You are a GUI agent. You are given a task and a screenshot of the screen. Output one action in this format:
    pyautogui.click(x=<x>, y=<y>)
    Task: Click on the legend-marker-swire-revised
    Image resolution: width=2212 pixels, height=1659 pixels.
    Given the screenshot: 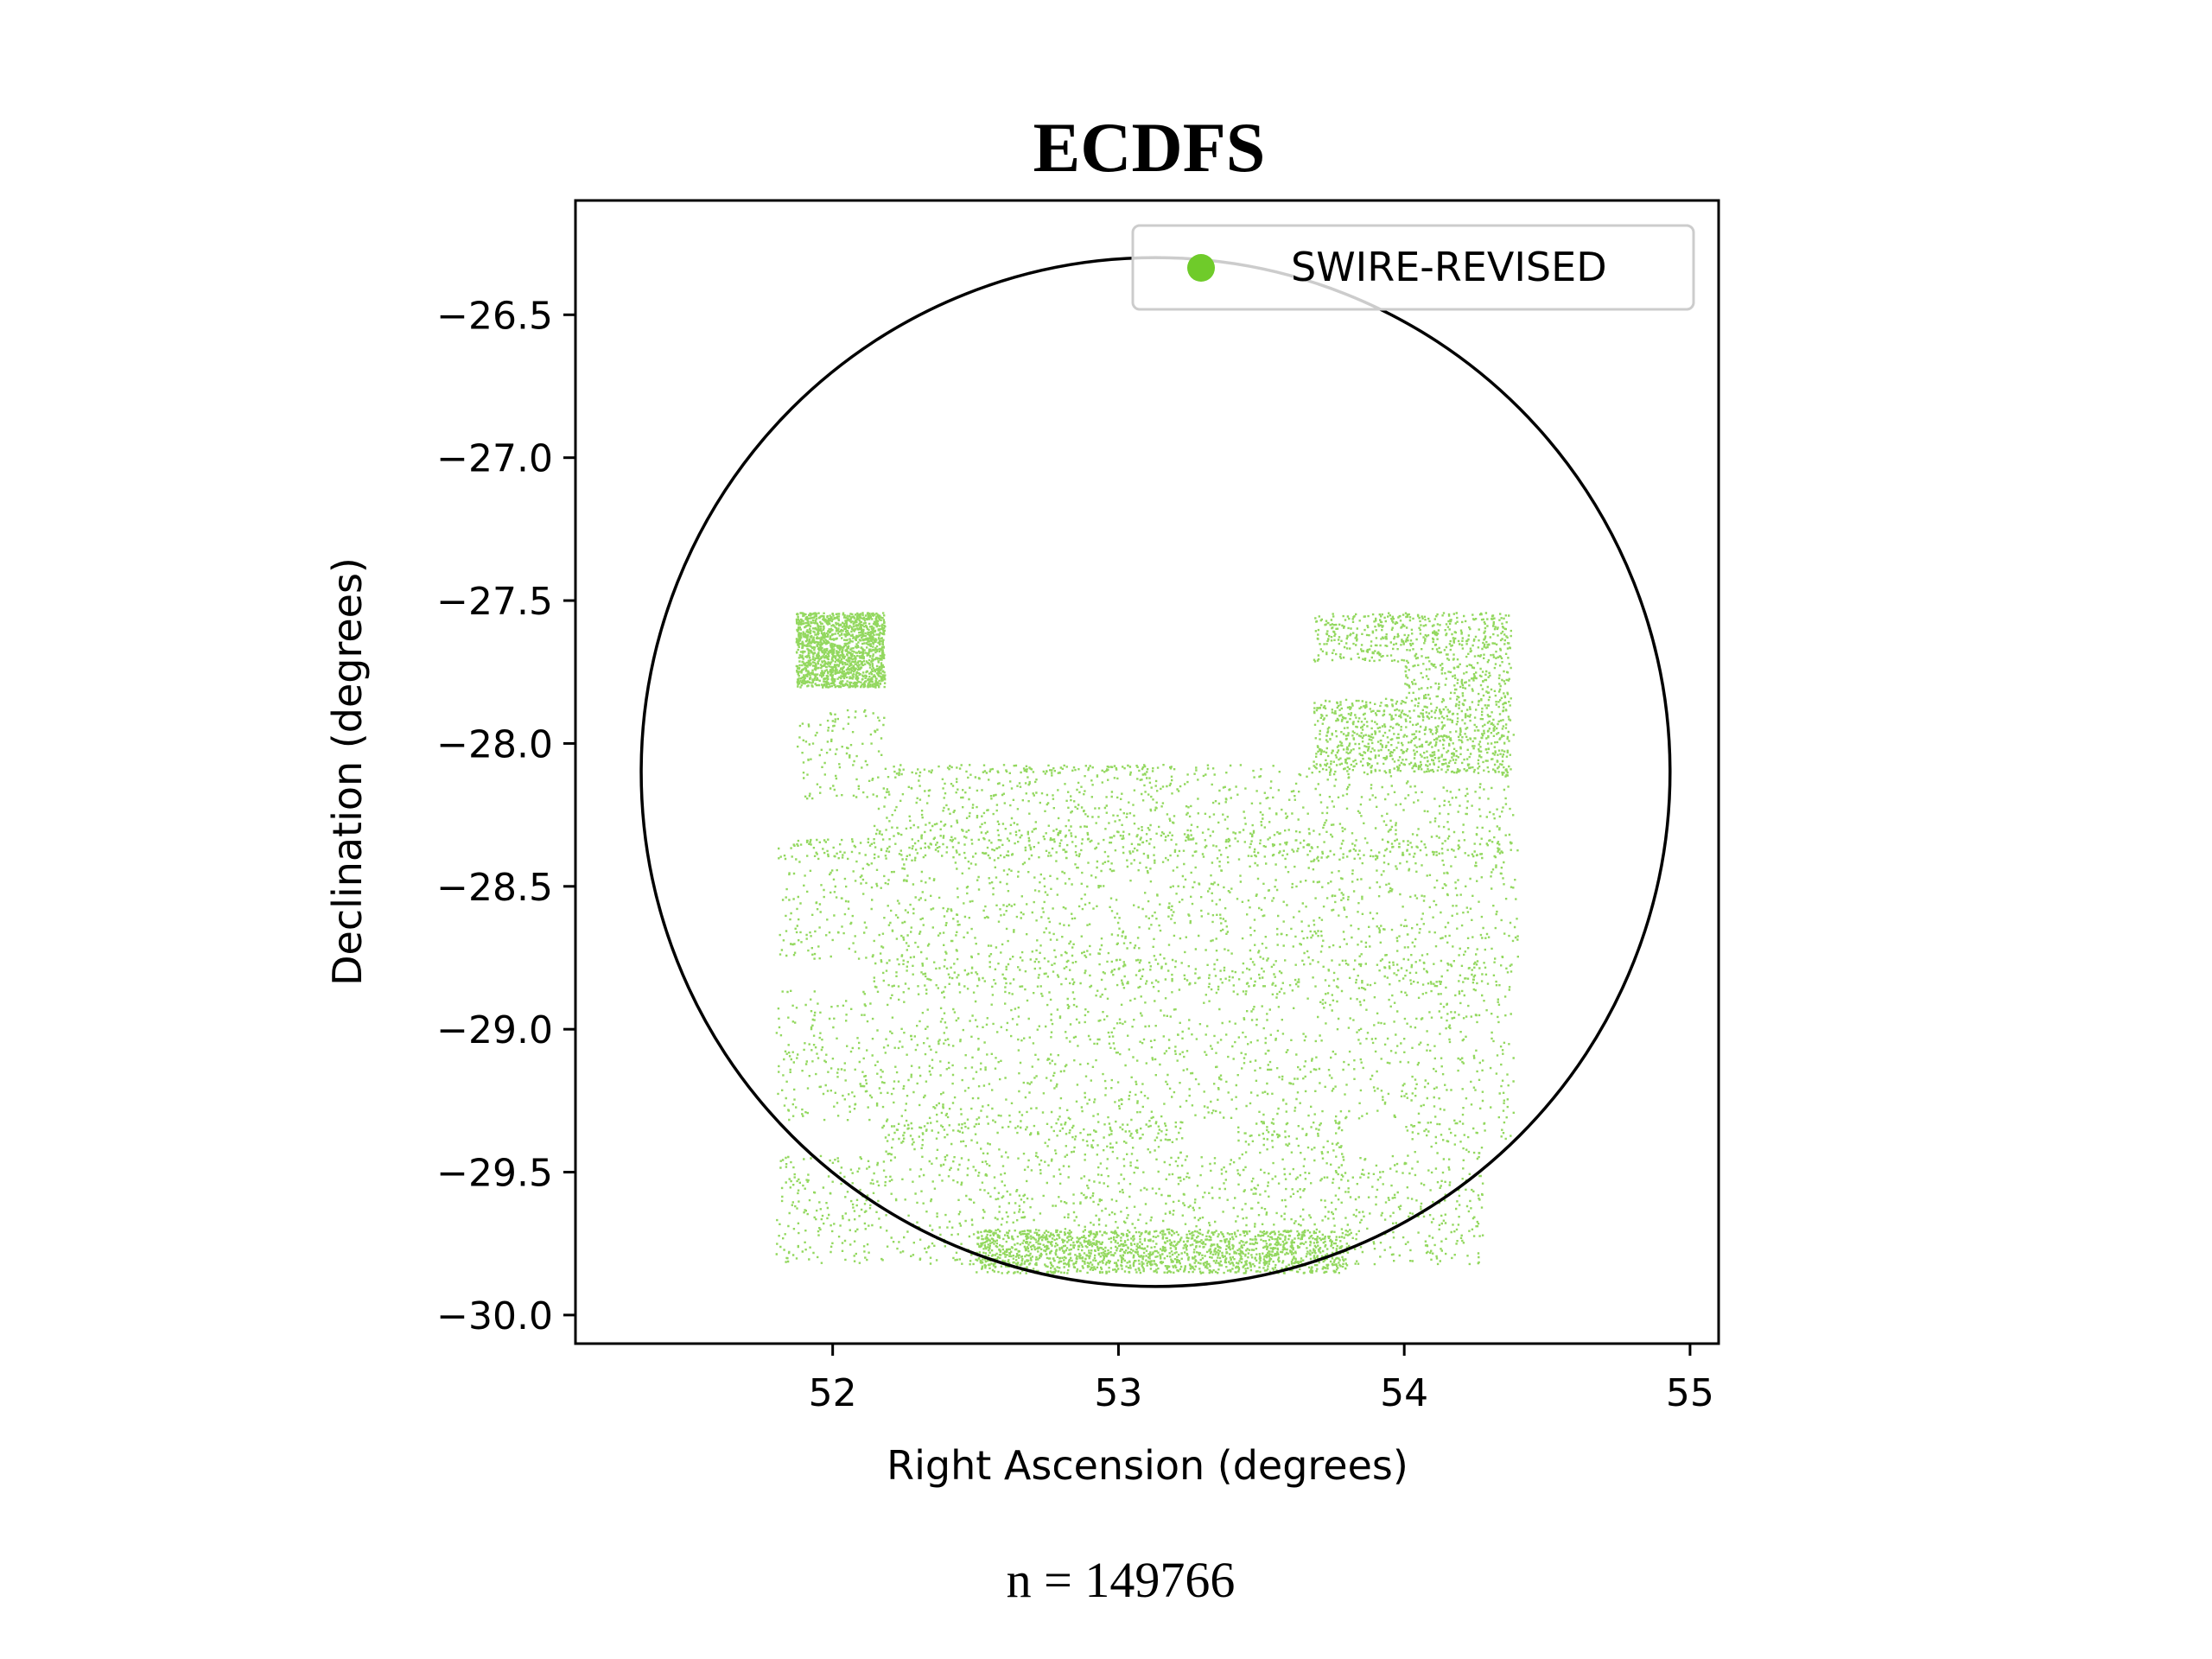 What is the action you would take?
    pyautogui.click(x=1201, y=268)
    